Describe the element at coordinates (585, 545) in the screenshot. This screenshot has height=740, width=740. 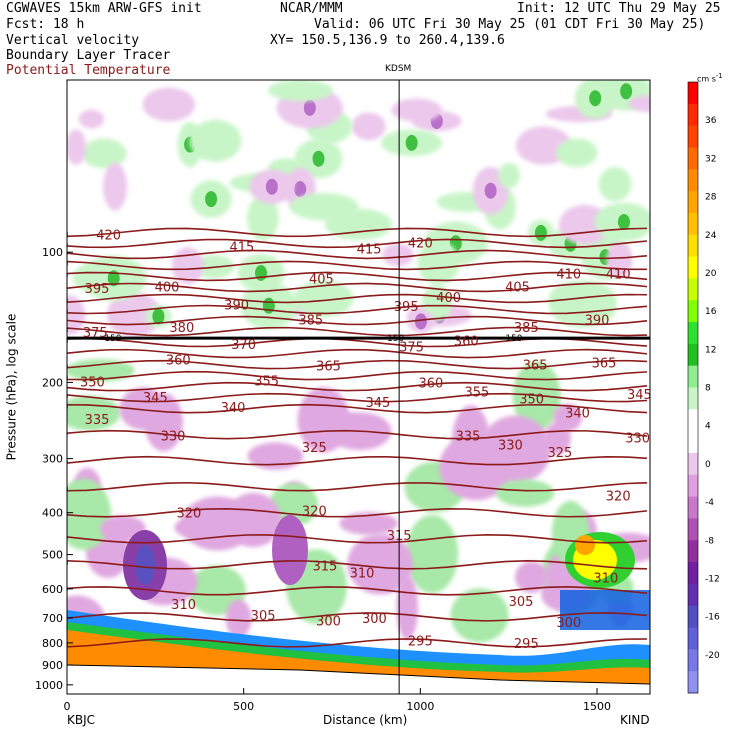
I see `updraft-max` at that location.